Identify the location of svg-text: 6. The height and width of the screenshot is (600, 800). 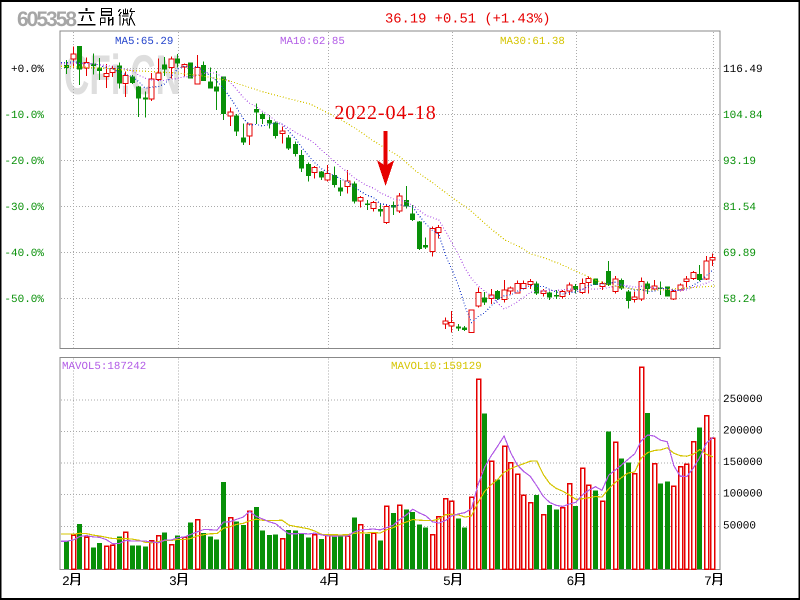
(571, 581).